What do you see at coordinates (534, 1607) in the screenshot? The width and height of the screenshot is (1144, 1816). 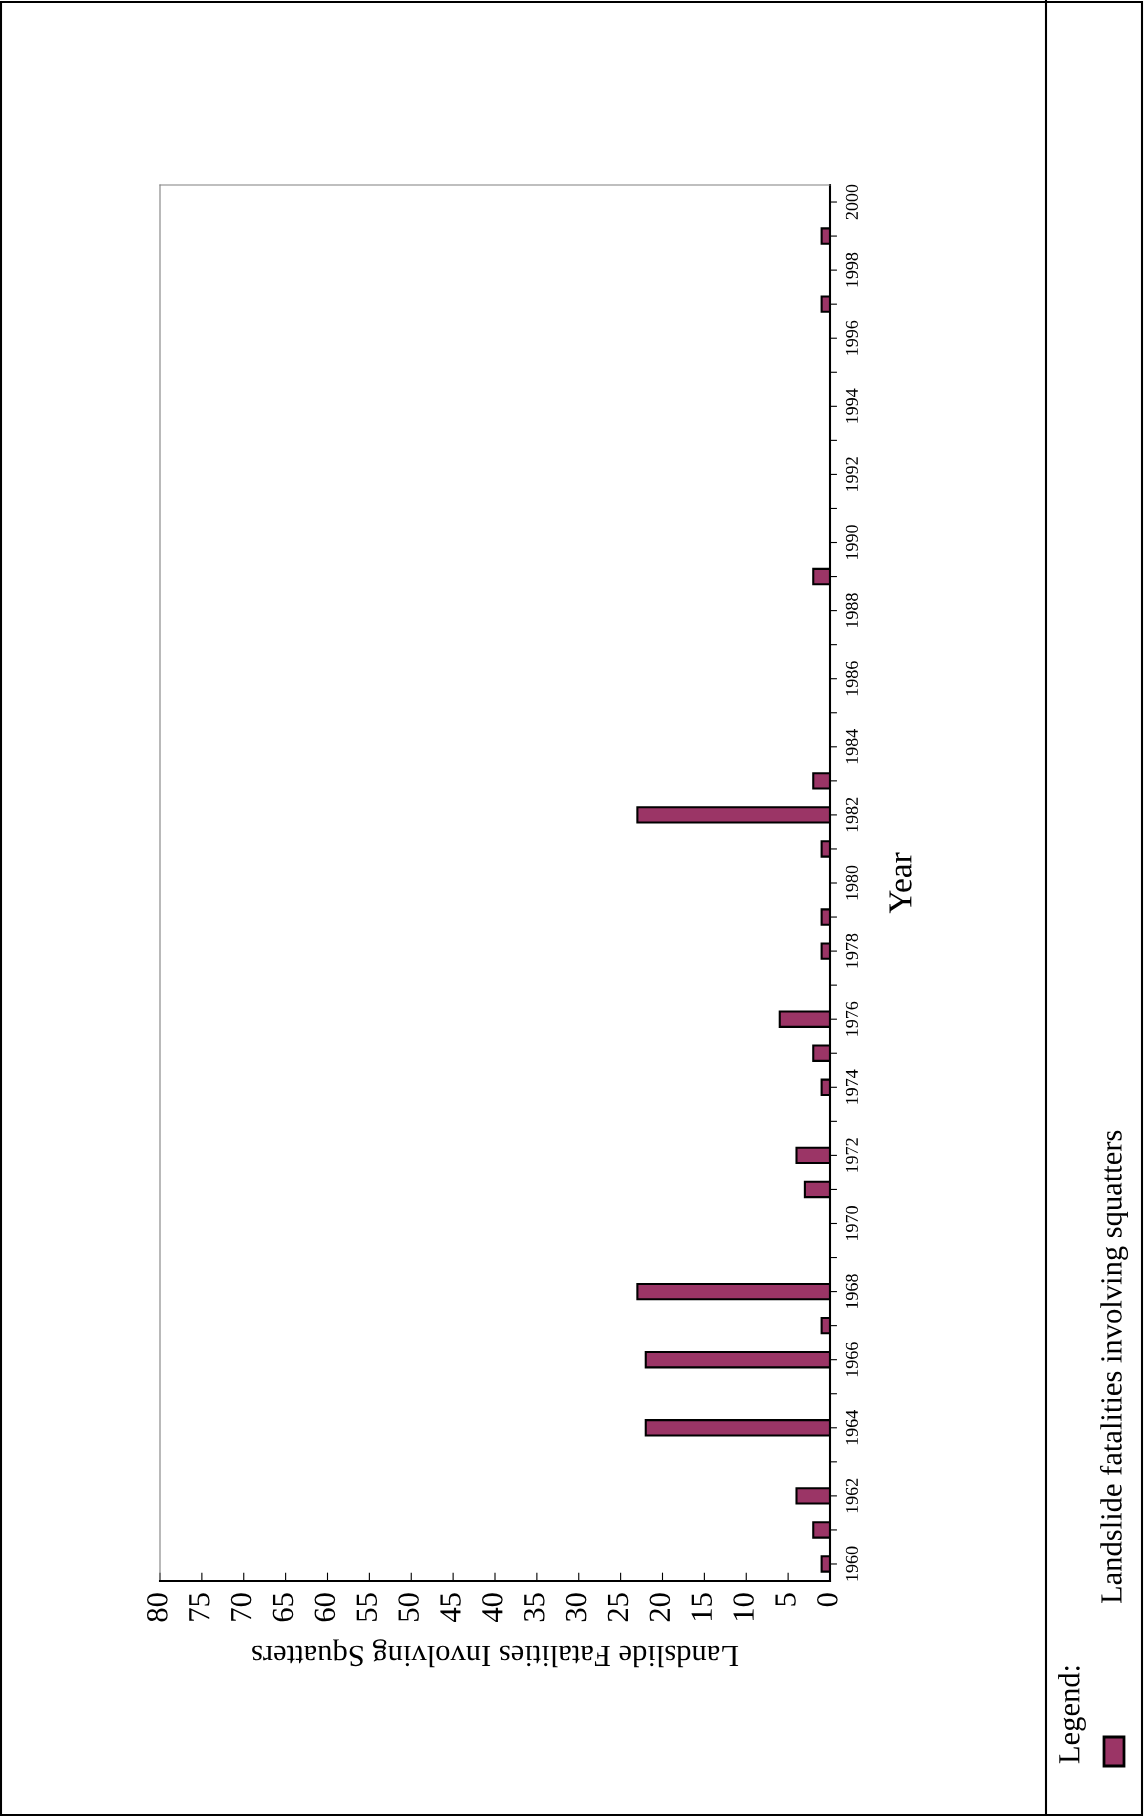 I see `x-tick-label: 35` at bounding box center [534, 1607].